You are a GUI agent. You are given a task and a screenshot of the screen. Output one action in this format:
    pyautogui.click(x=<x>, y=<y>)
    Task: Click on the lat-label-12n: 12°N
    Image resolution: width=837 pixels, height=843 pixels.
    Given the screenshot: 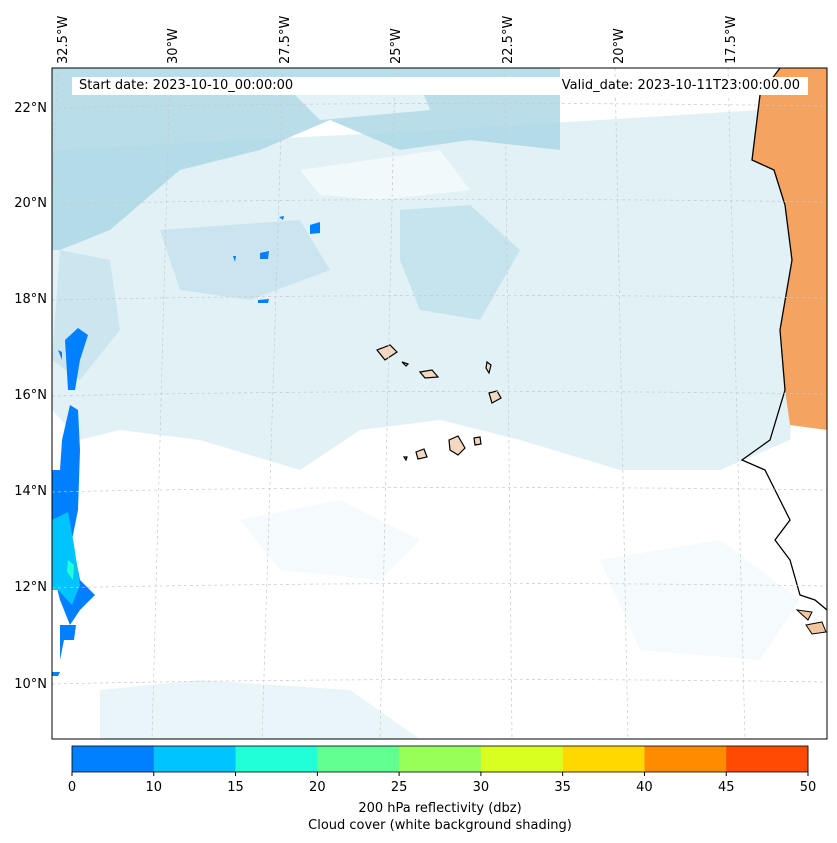 What is the action you would take?
    pyautogui.click(x=30, y=587)
    